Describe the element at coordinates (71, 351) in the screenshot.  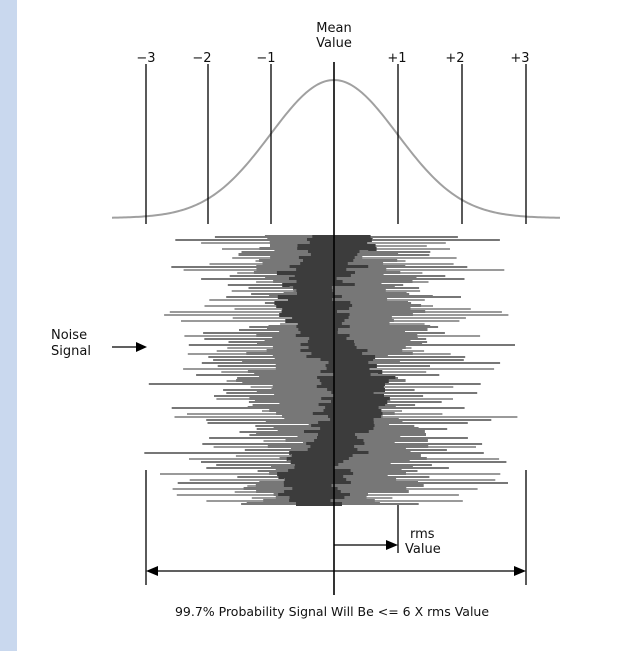
I see `noise-label-line2: Signal` at that location.